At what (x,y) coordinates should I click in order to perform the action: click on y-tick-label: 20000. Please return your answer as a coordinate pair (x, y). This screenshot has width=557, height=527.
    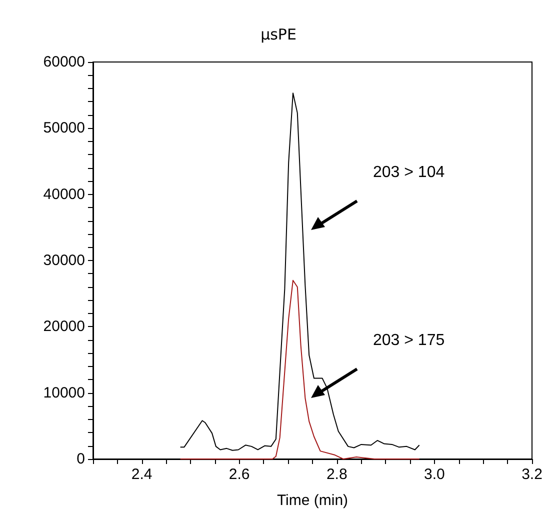
    Looking at the image, I should click on (64, 327).